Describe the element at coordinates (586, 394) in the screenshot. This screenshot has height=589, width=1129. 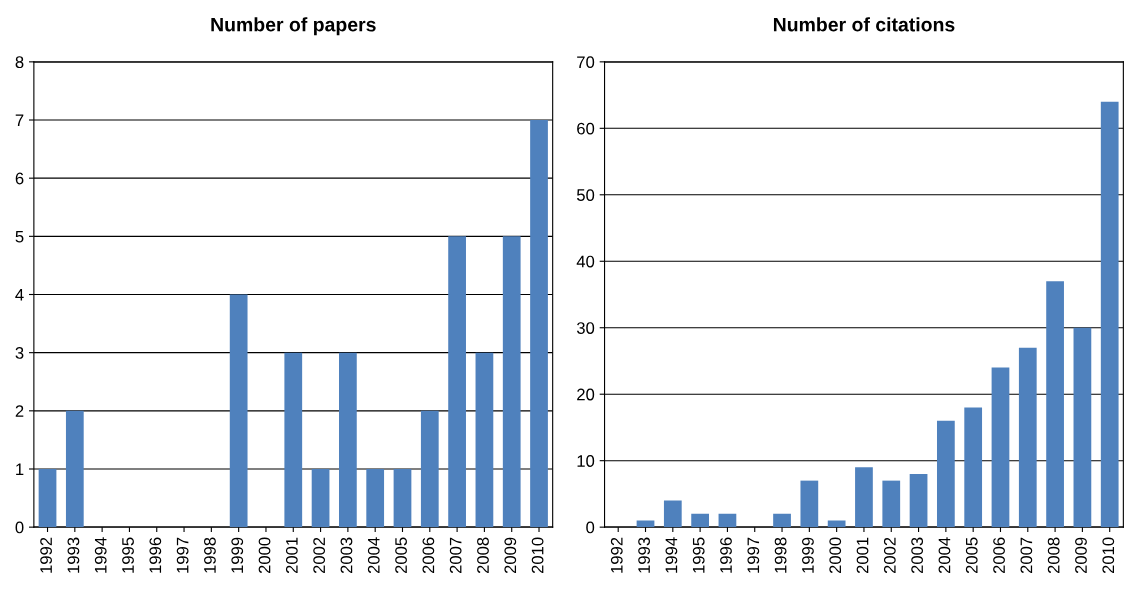
I see `y-tick-label: 20` at that location.